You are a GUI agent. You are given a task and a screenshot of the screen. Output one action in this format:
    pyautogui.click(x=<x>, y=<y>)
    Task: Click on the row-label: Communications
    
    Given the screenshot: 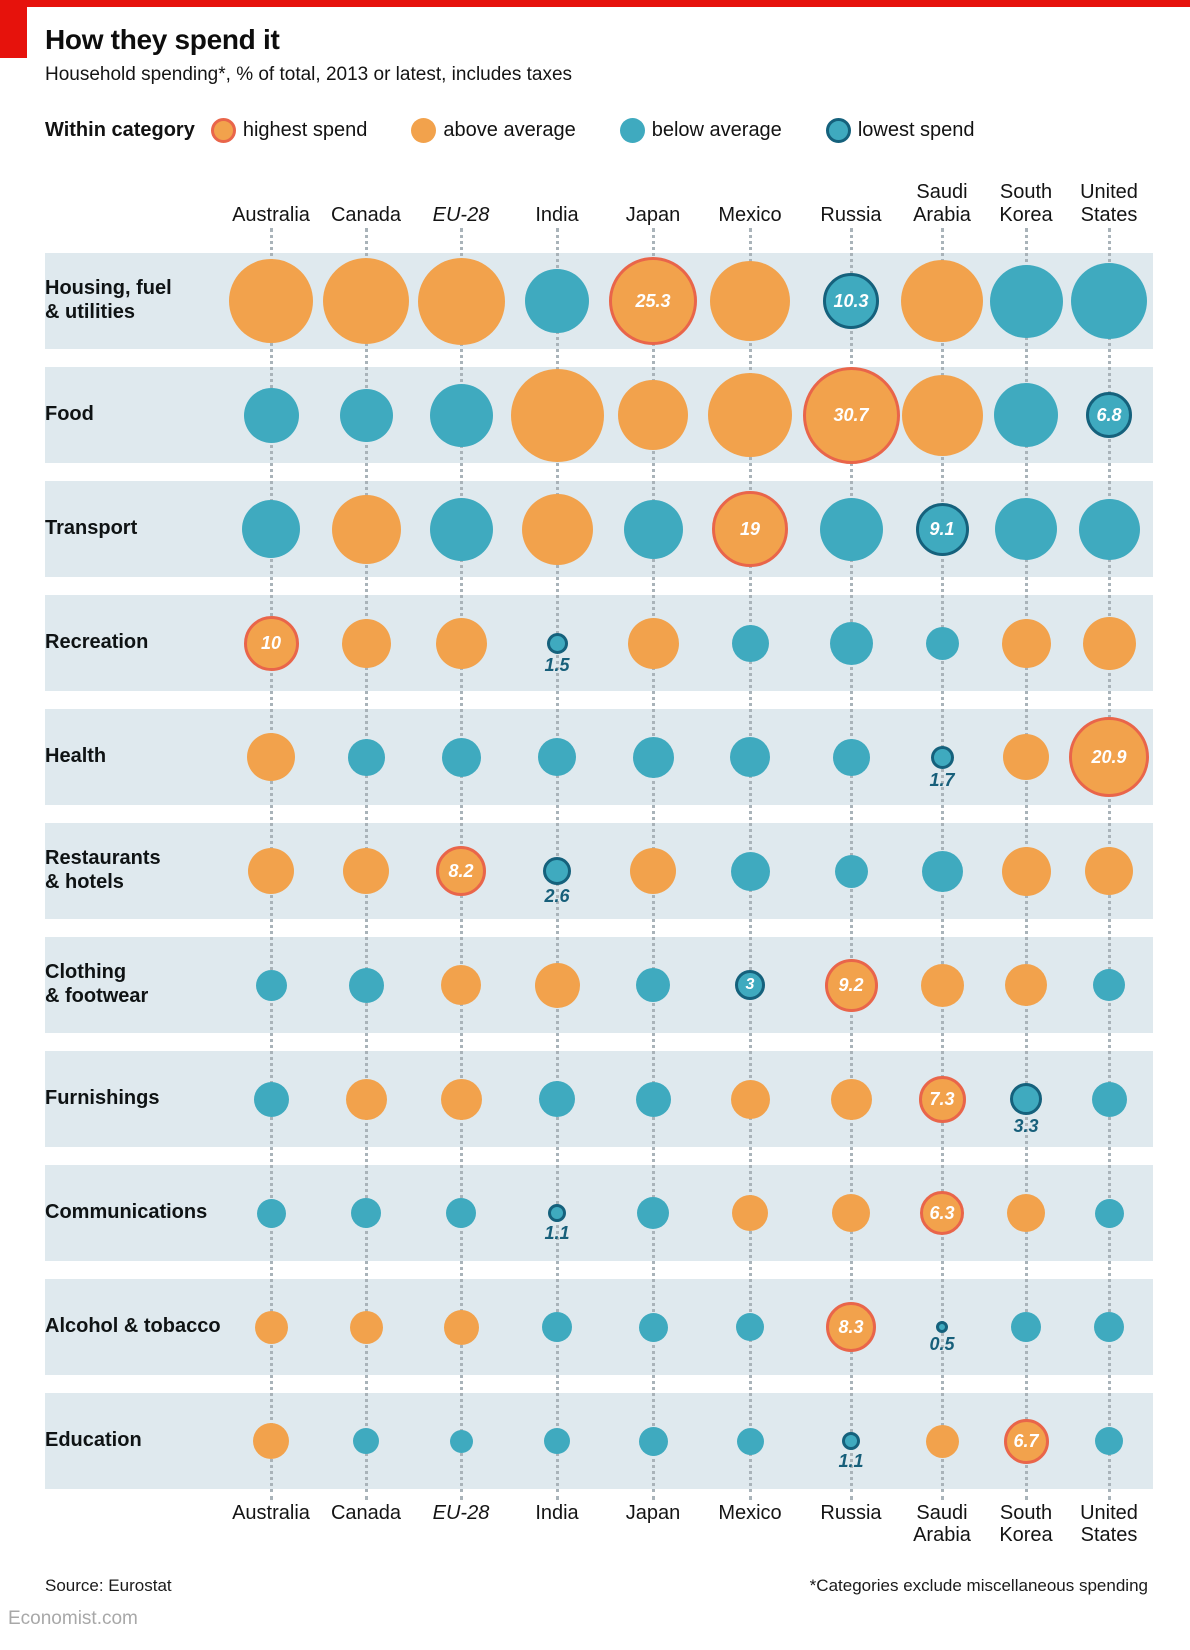 What is the action you would take?
    pyautogui.click(x=126, y=1212)
    